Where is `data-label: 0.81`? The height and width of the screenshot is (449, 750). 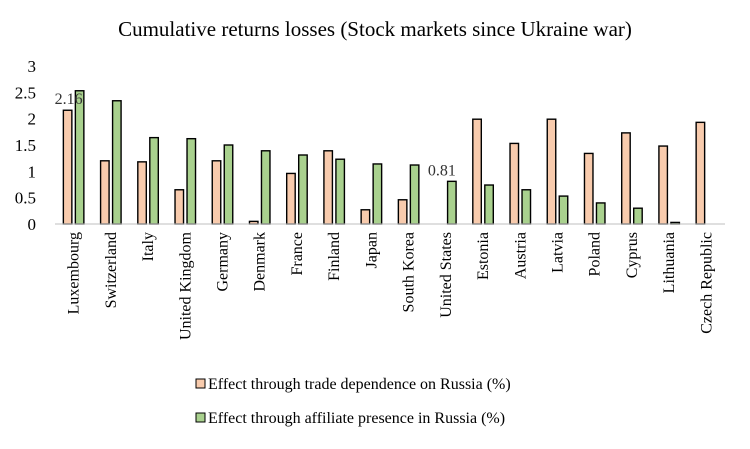
data-label: 0.81 is located at coordinates (442, 170).